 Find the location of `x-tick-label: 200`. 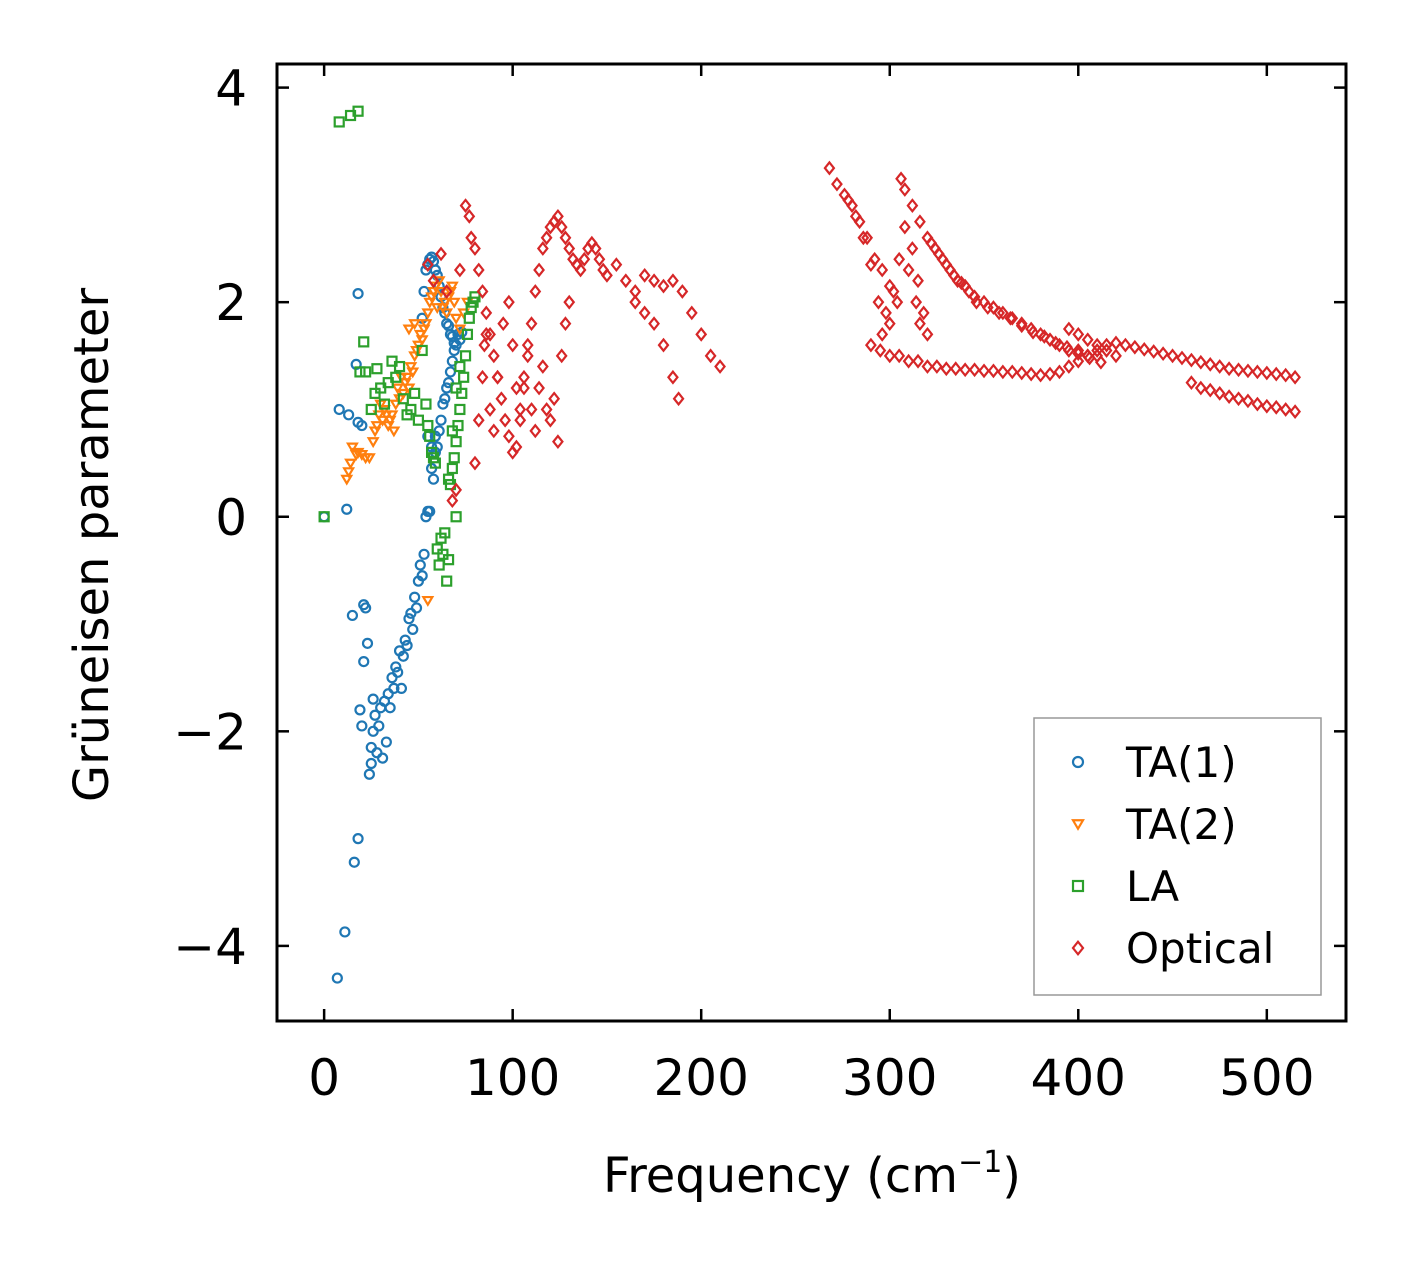

x-tick-label: 200 is located at coordinates (700, 1078).